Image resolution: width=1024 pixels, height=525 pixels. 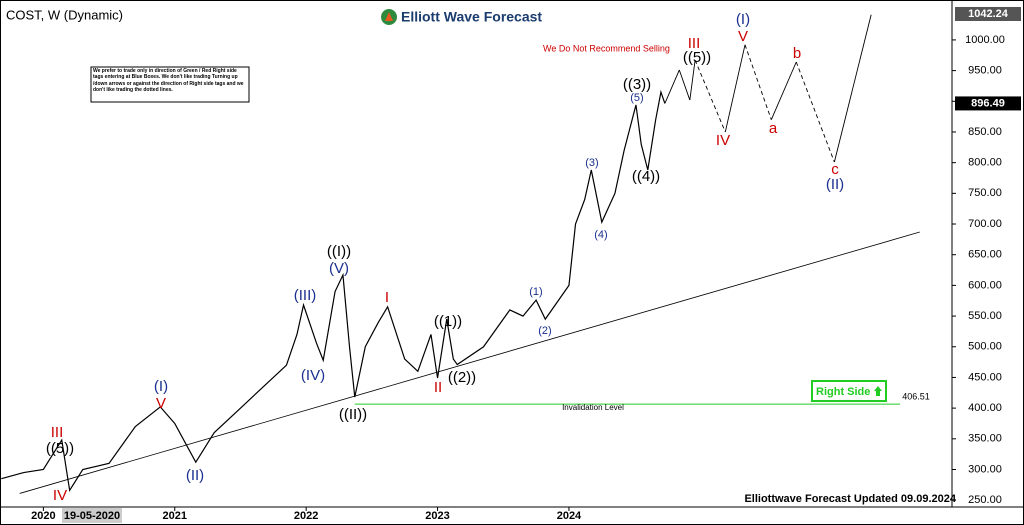 What do you see at coordinates (985, 347) in the screenshot?
I see `y-tick-label: 500.00` at bounding box center [985, 347].